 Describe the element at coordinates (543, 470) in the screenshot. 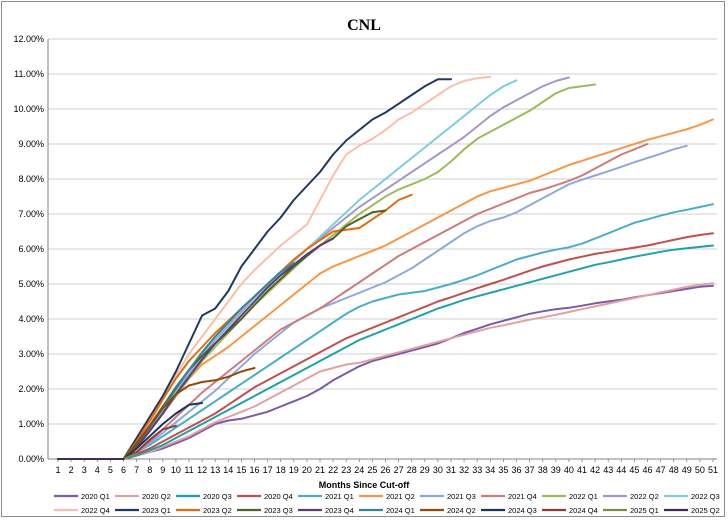

I see `x-tick-label: 38` at that location.